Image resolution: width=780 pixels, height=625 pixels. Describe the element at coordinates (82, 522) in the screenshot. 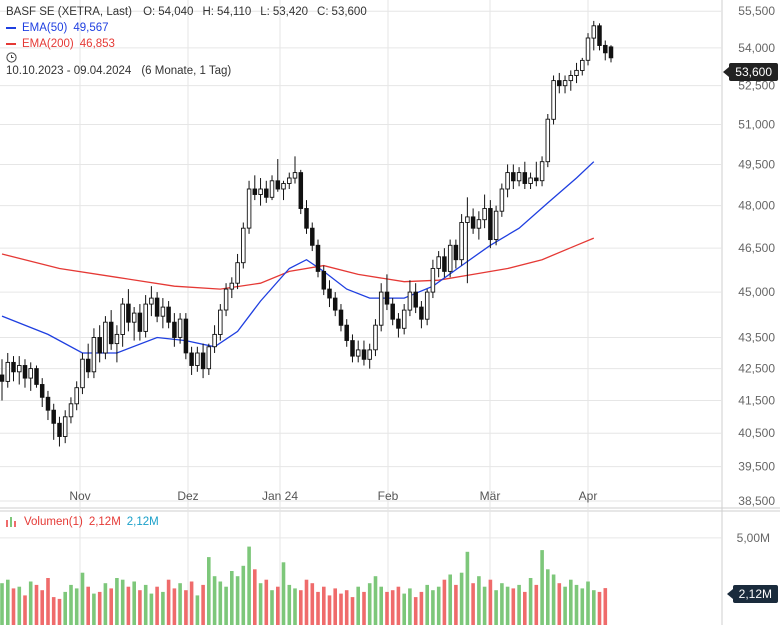

I see `volume-legend: Volumen(1) 2,12M 2,12M` at that location.